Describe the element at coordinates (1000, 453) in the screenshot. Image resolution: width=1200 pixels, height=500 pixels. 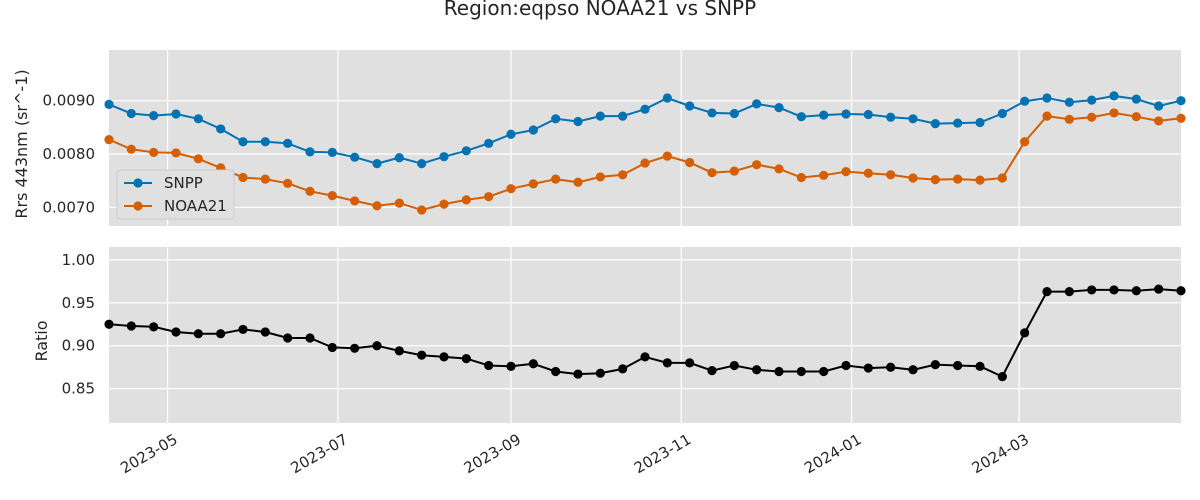
I see `x-tick-label: 2024-03` at that location.